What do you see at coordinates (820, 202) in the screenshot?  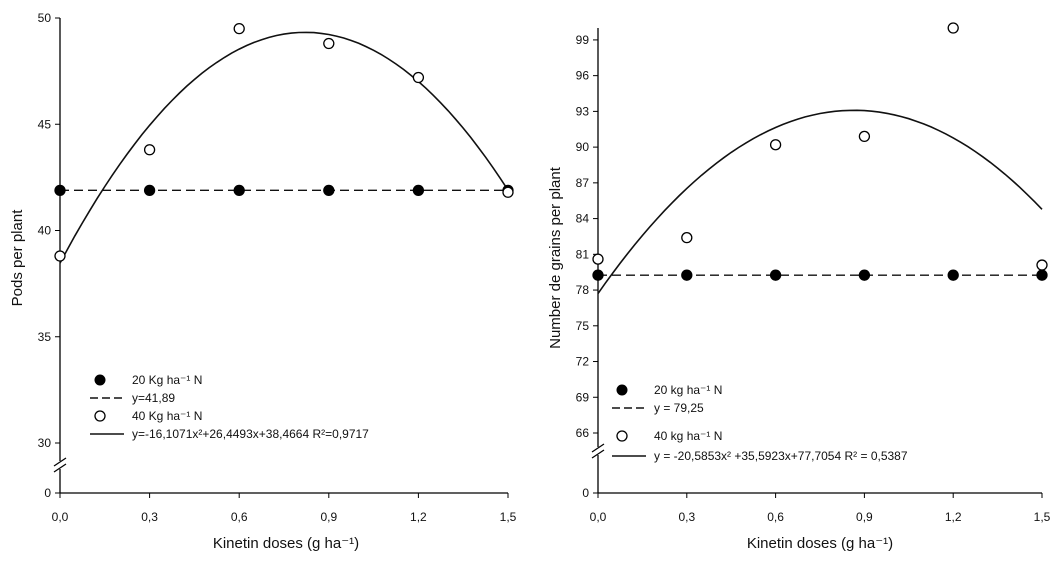 I see `fit-curve-quadratic` at bounding box center [820, 202].